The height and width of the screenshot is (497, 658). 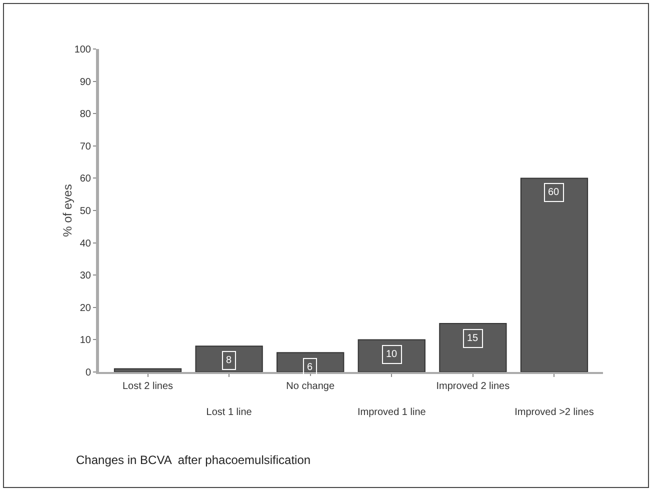 What do you see at coordinates (310, 367) in the screenshot?
I see `data-label: 6` at bounding box center [310, 367].